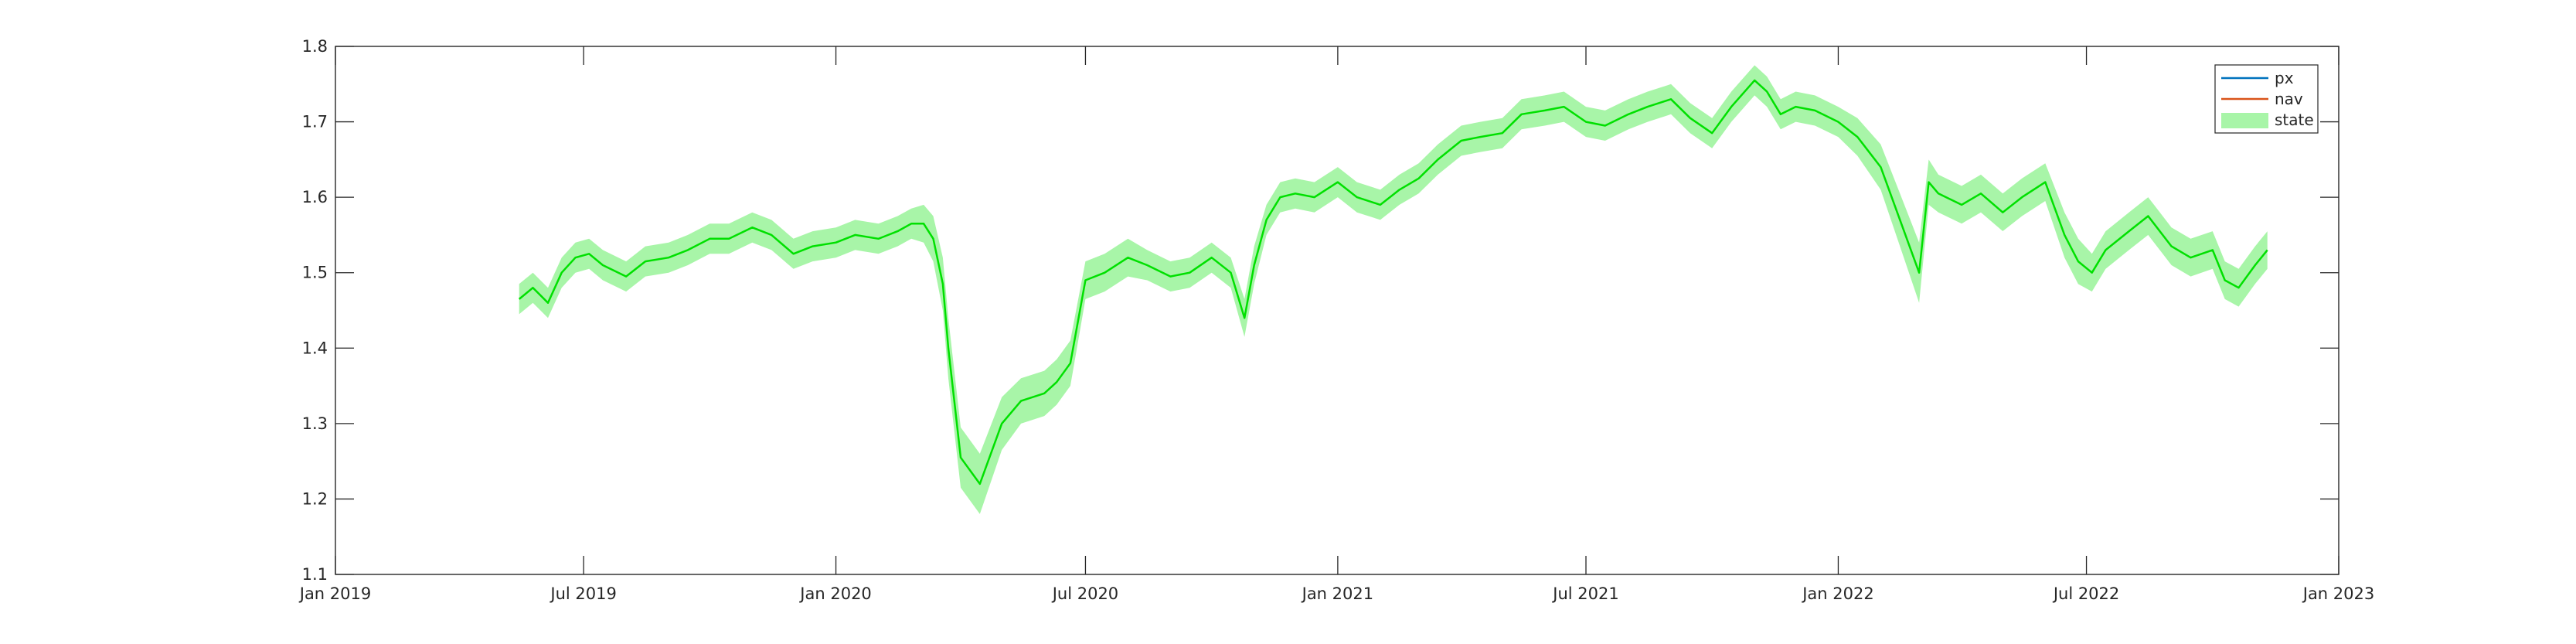 The height and width of the screenshot is (644, 2576). What do you see at coordinates (315, 574) in the screenshot?
I see `y-tick-label: 1.1` at bounding box center [315, 574].